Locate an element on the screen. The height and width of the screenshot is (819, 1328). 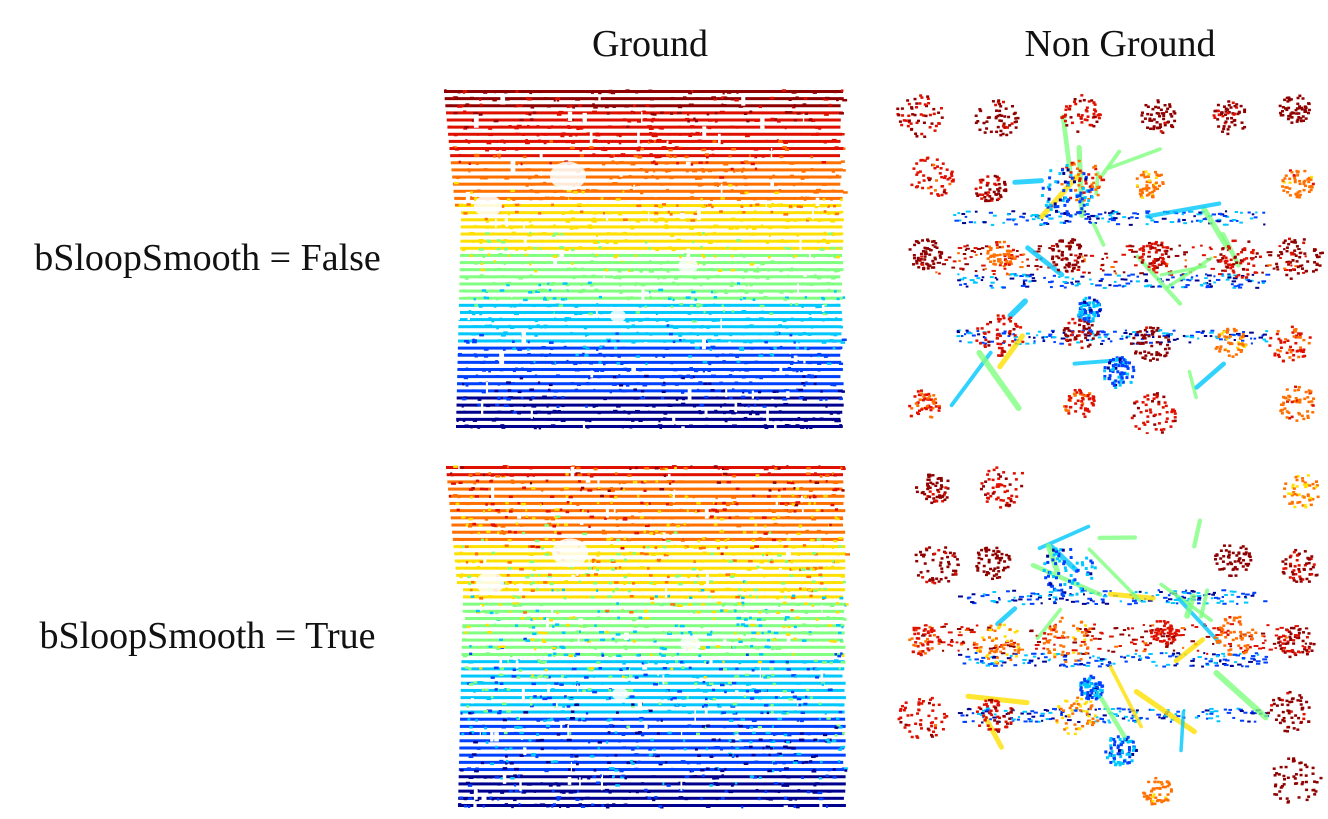
non-ground-point-cloud-smooth-false is located at coordinates (1109, 259).